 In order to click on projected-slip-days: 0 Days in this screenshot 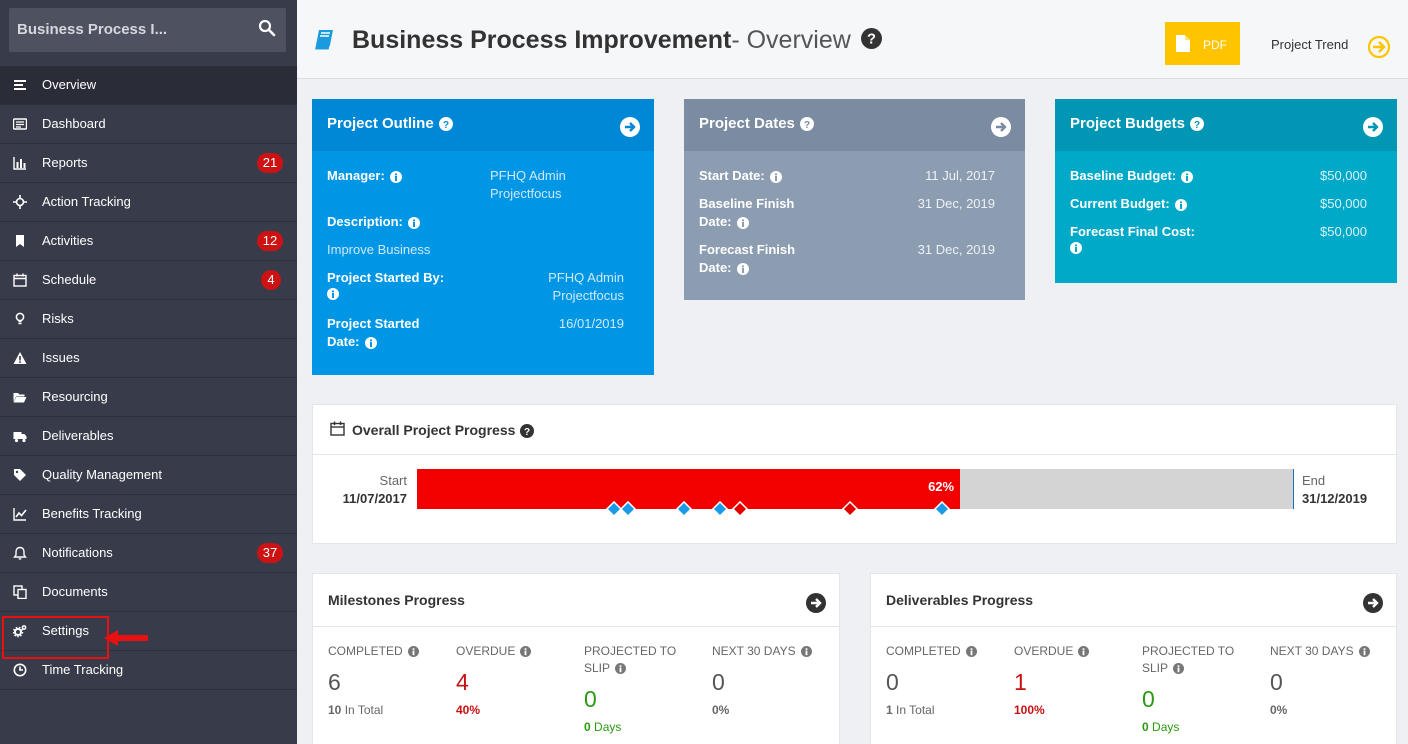, I will do `click(603, 727)`.